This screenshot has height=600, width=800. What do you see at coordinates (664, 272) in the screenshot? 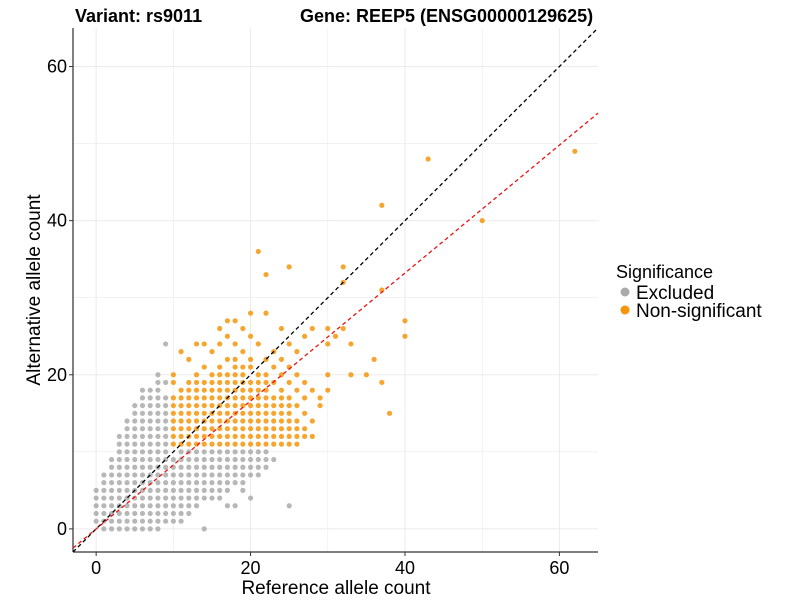
I see `legend-title: Significance` at bounding box center [664, 272].